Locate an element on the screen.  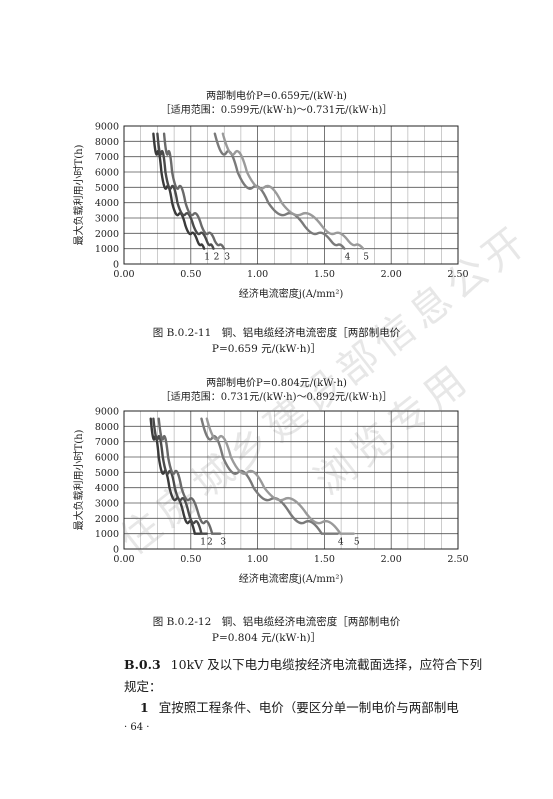
clause-text-line1: 10kV 及以下电力电缆按经济电流截面选择，应符合下列 is located at coordinates (326, 664).